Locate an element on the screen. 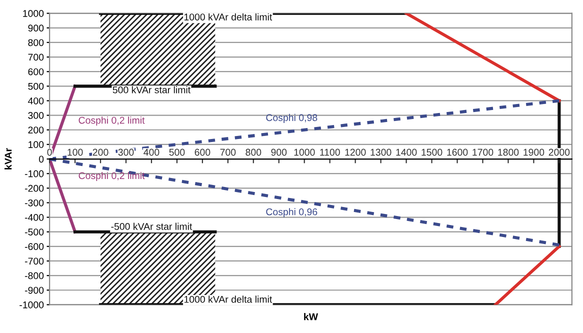 This screenshot has height=333, width=583. x-tick-label: 400 is located at coordinates (152, 152).